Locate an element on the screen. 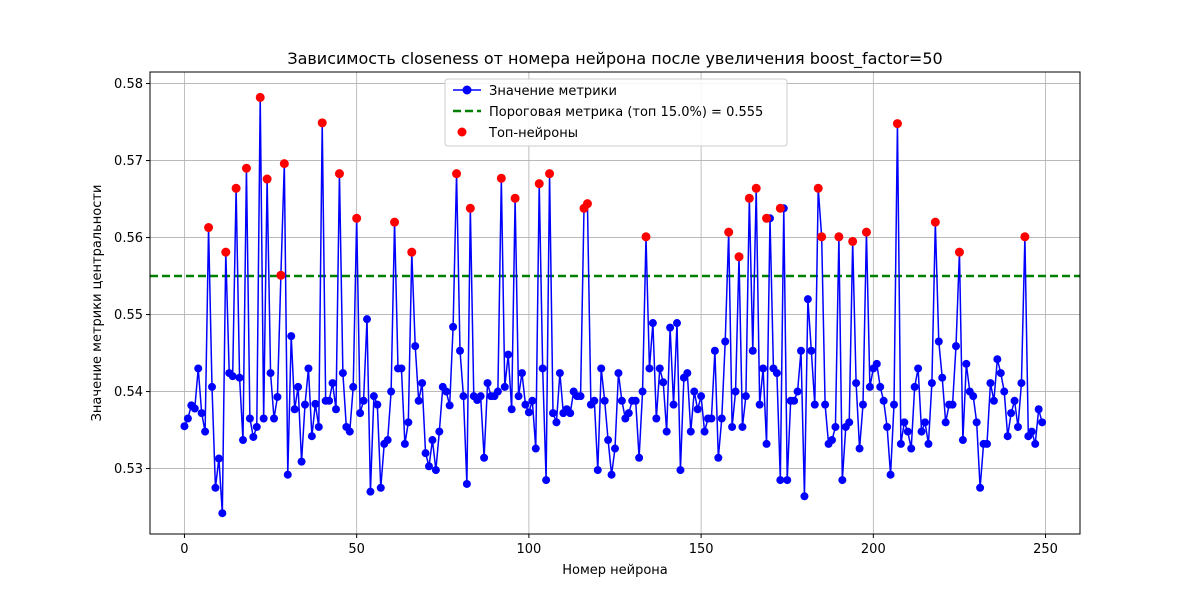 This screenshot has height=600, width=1200. y-tick-label: 0.57 is located at coordinates (128, 161).